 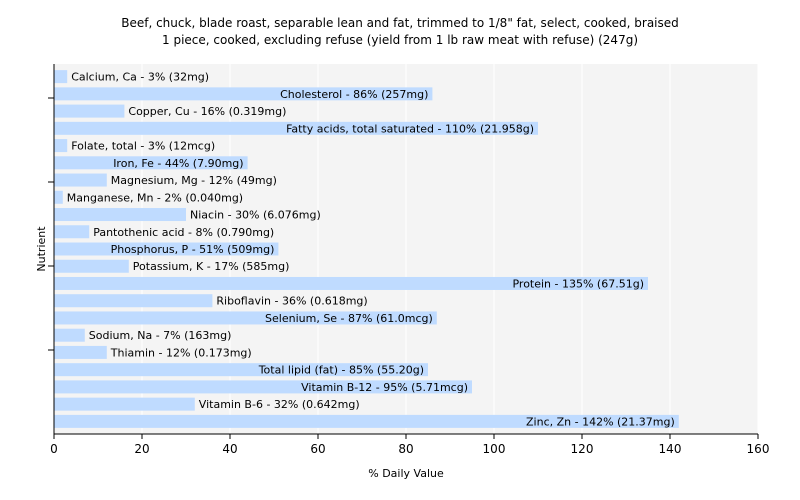 I want to click on x-tick-label: 20, so click(x=141, y=449).